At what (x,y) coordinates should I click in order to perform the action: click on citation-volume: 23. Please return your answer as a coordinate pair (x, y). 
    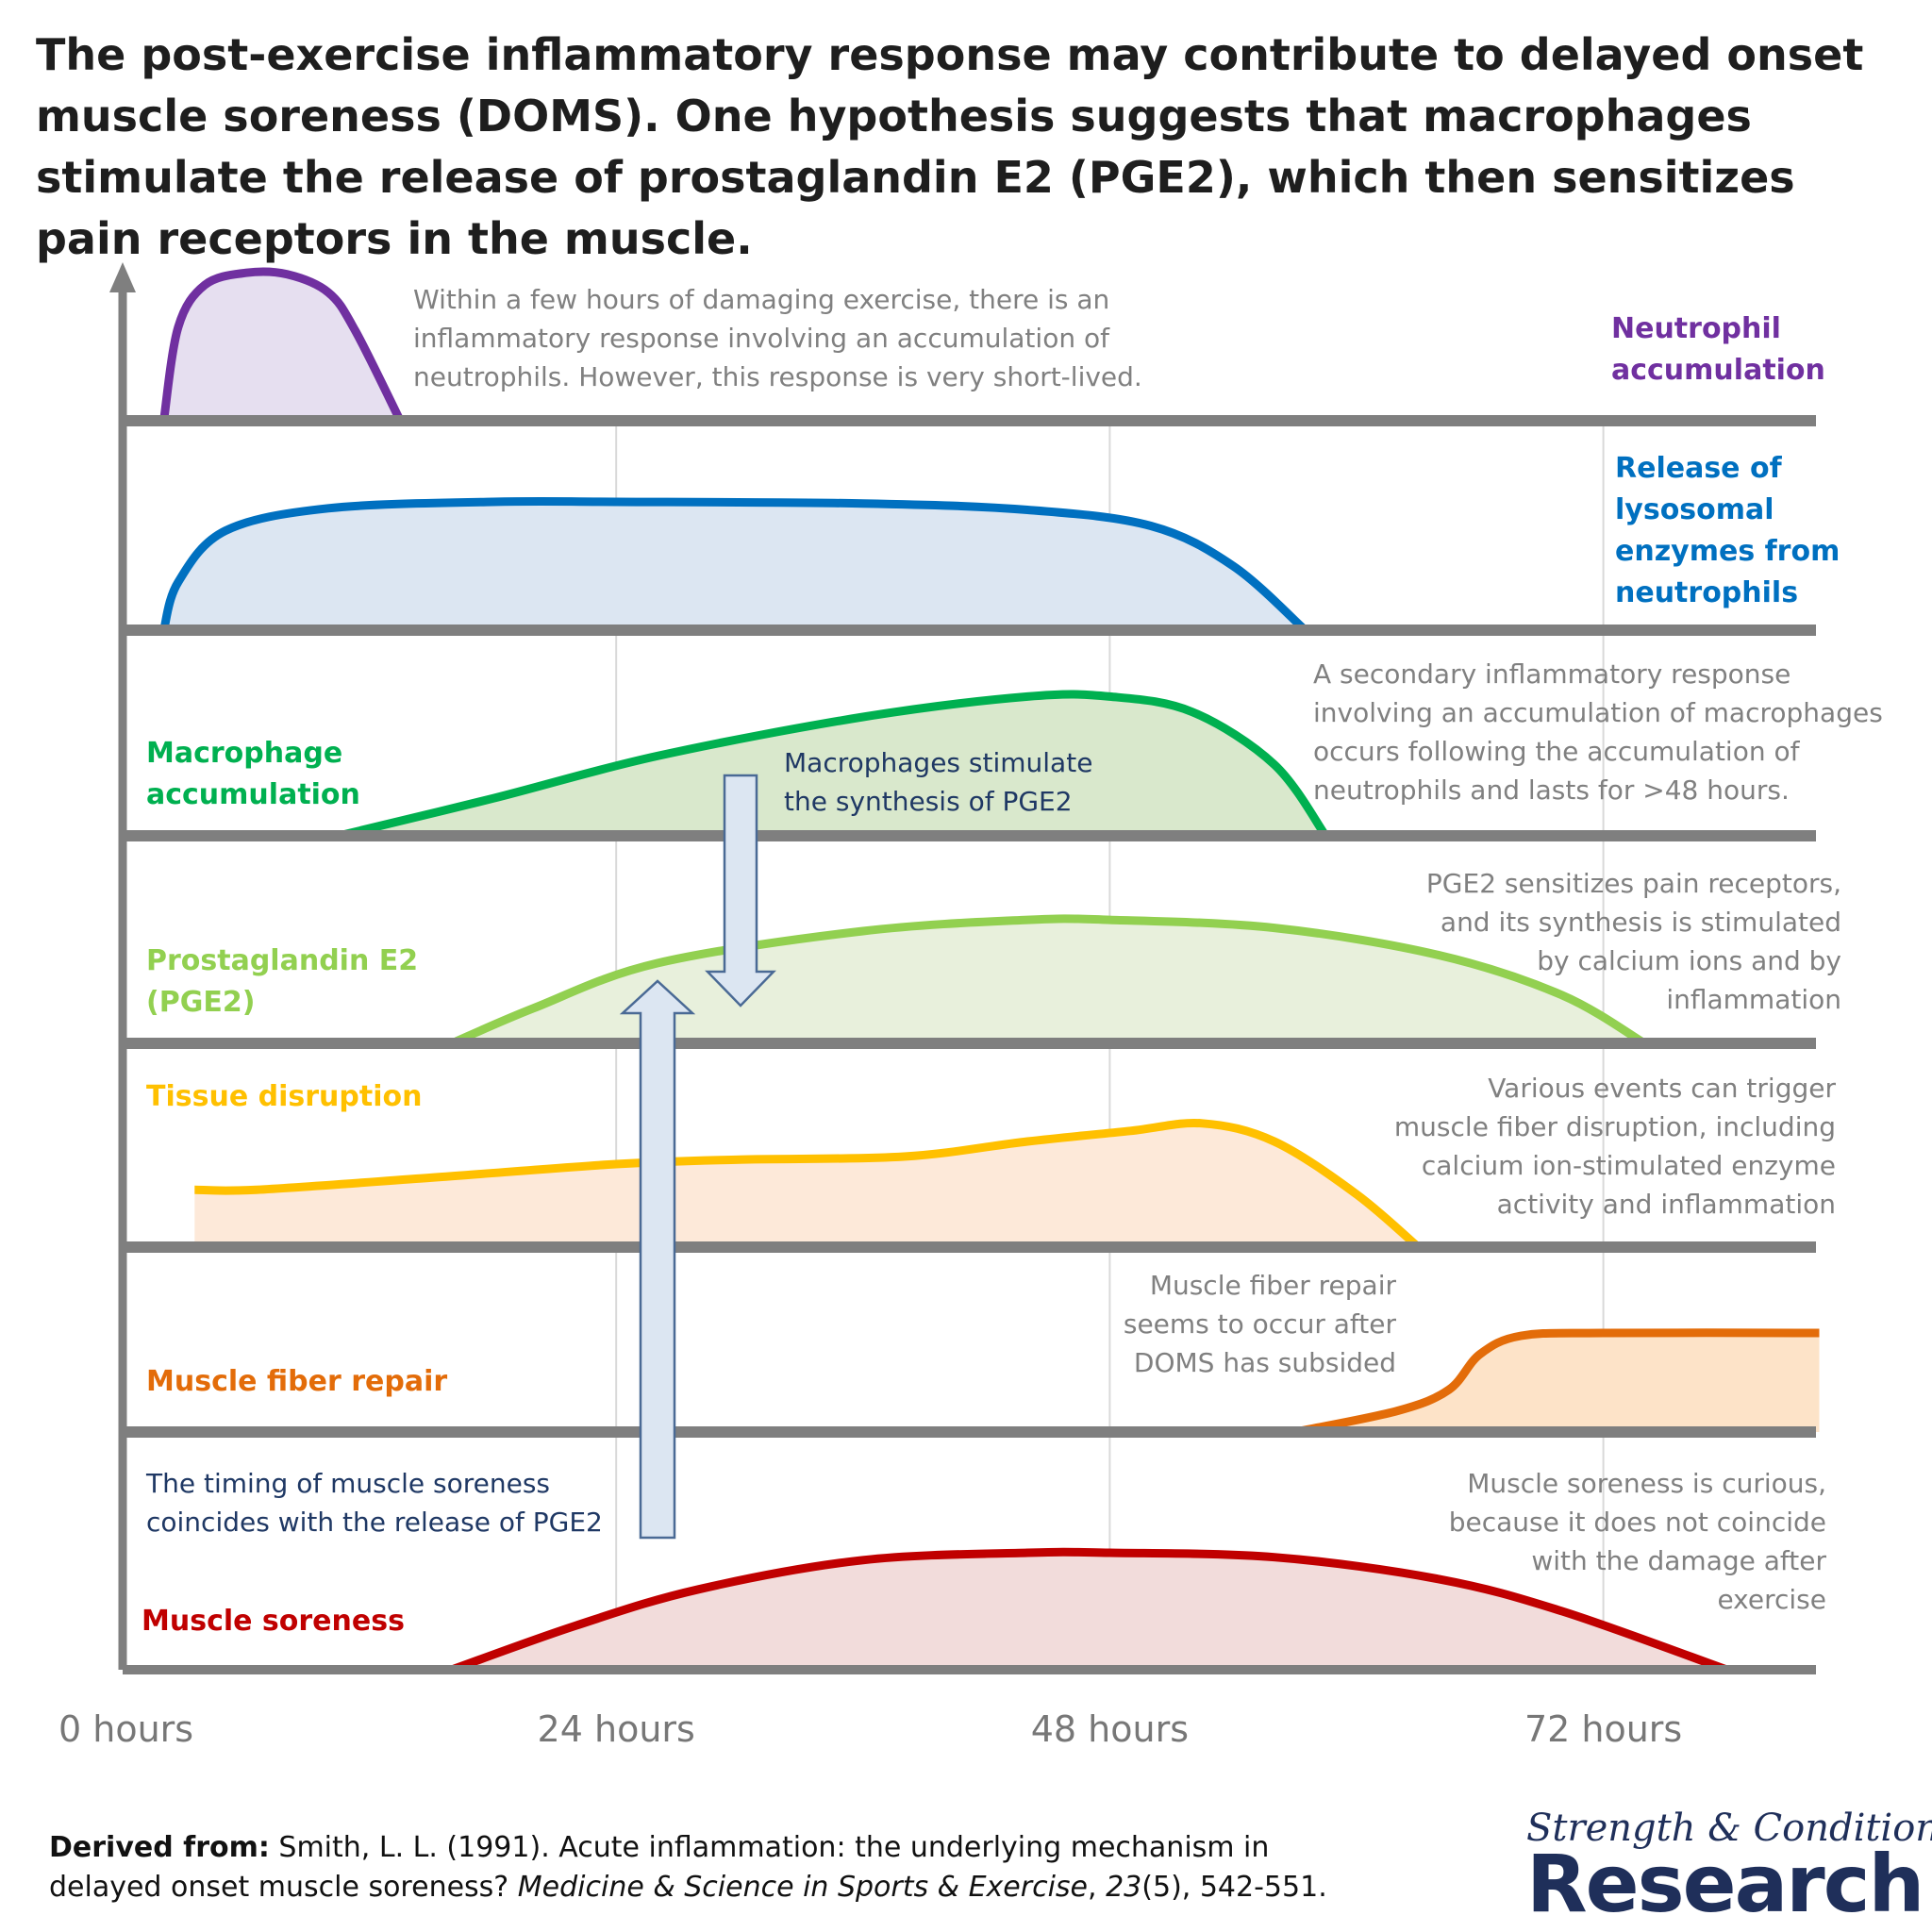
    Looking at the image, I should click on (1124, 1888).